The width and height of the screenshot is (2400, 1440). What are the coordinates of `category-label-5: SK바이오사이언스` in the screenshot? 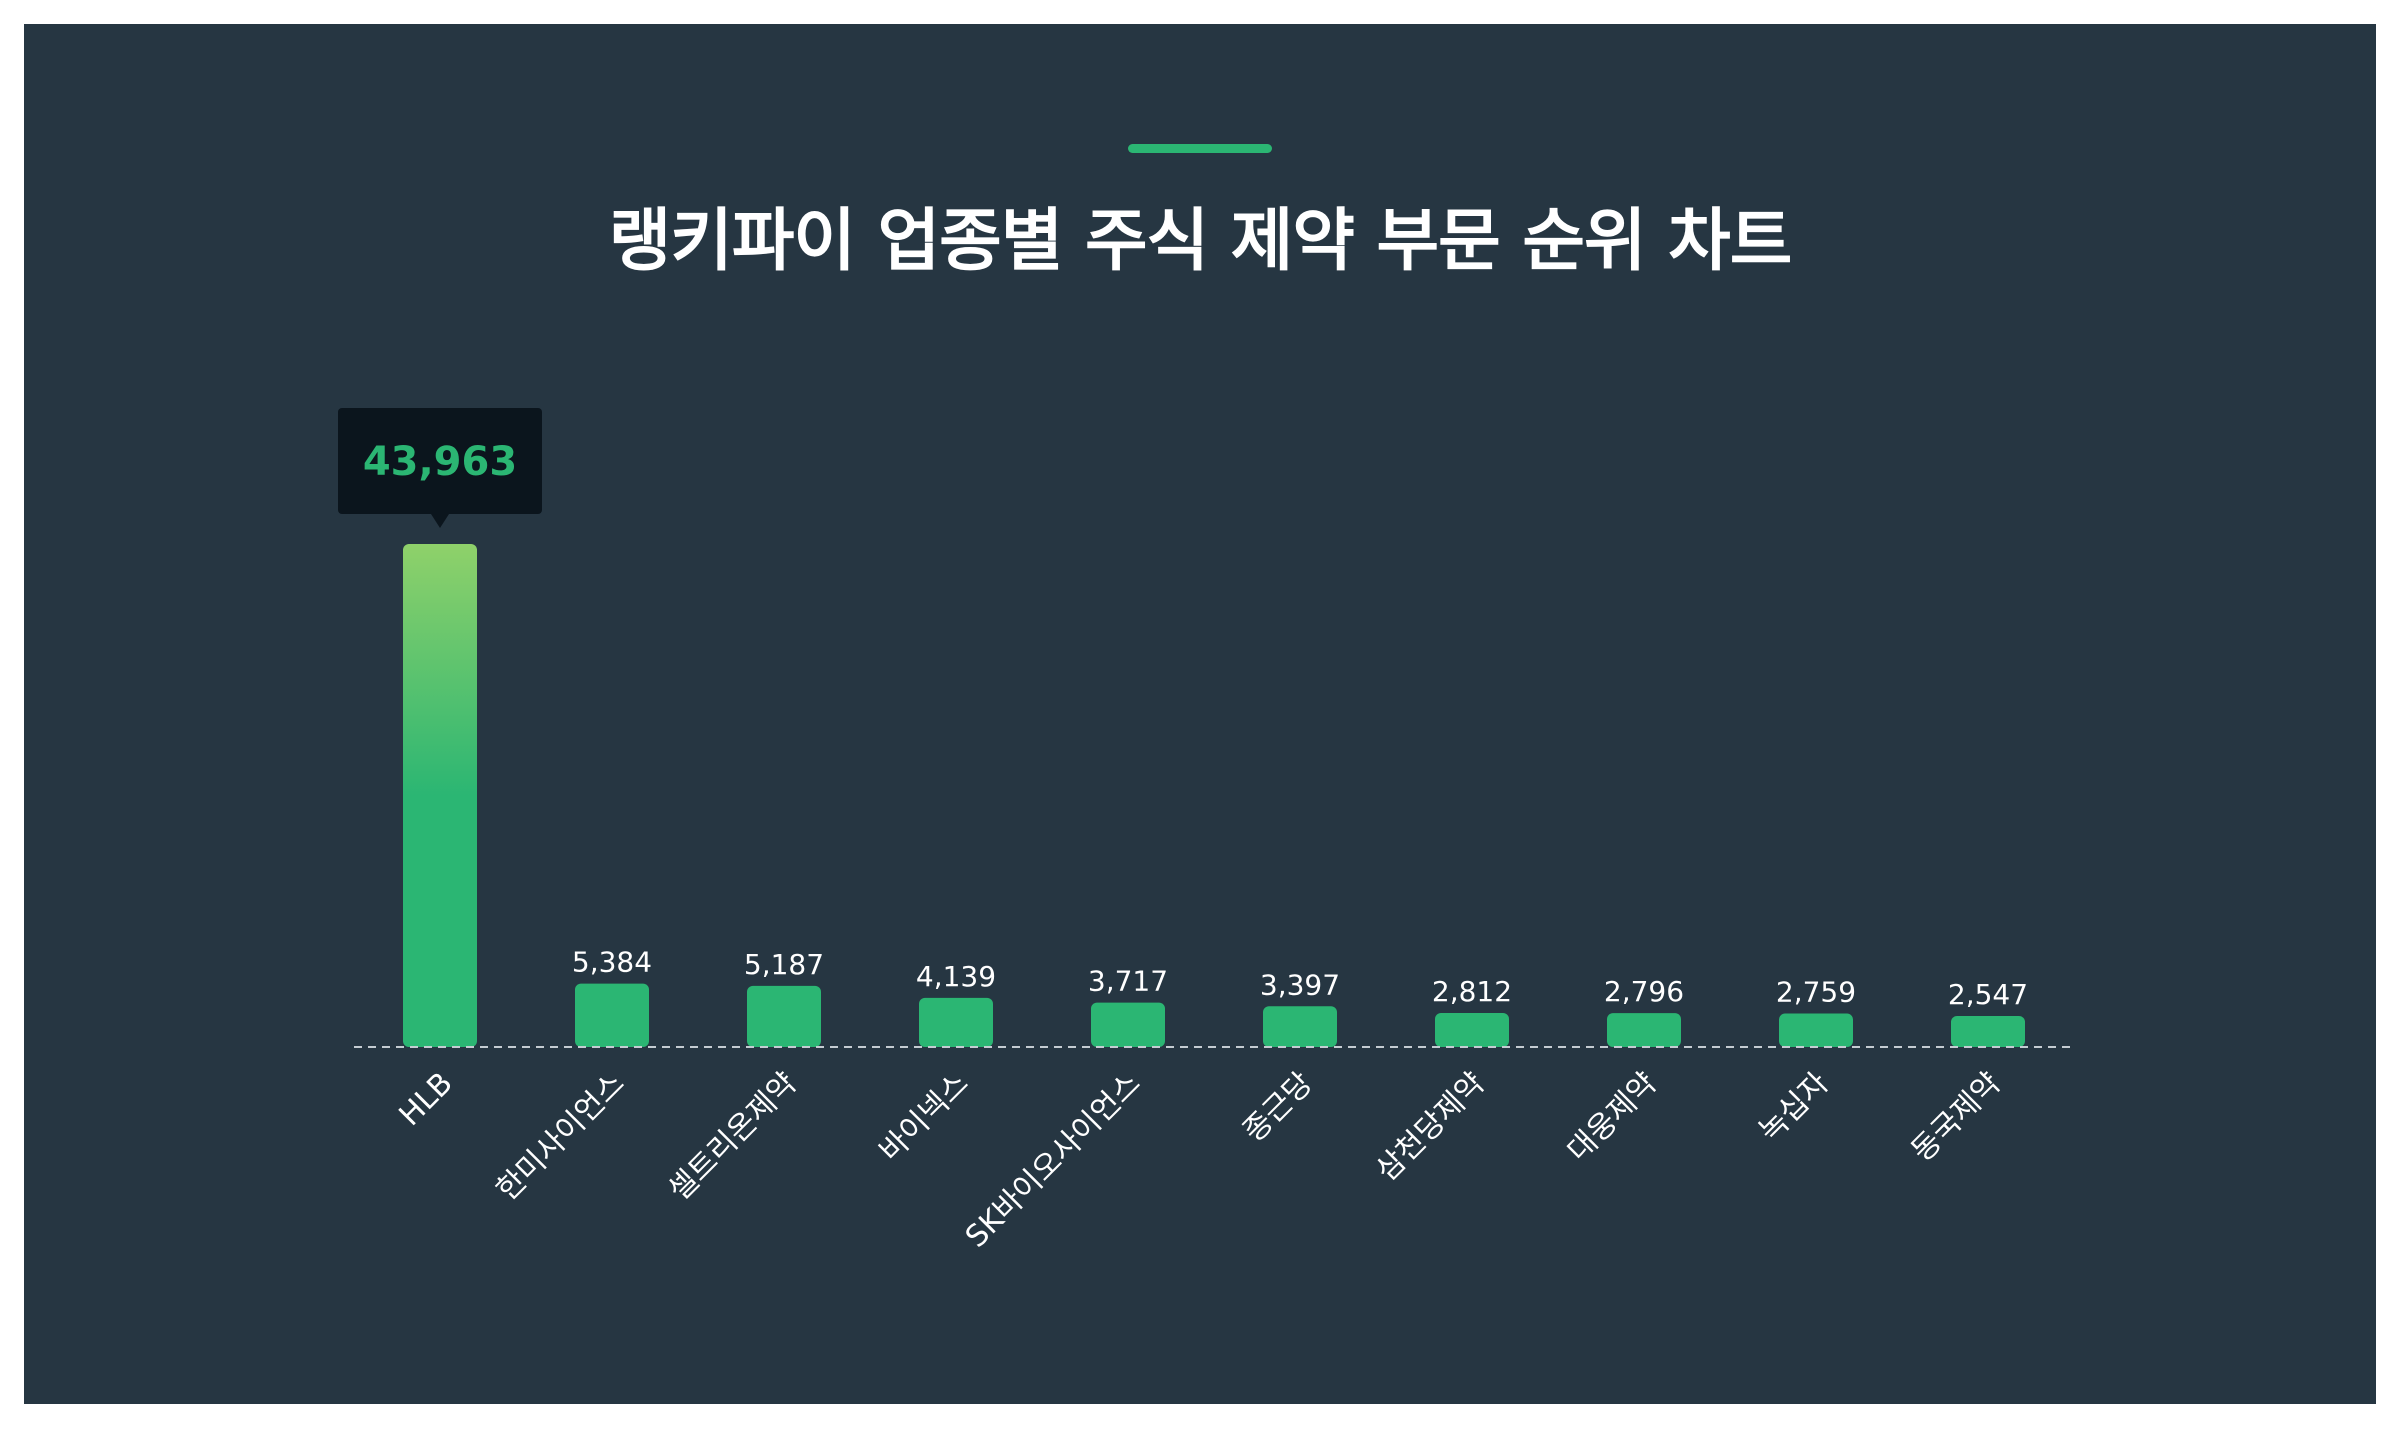 It's located at (1053, 1160).